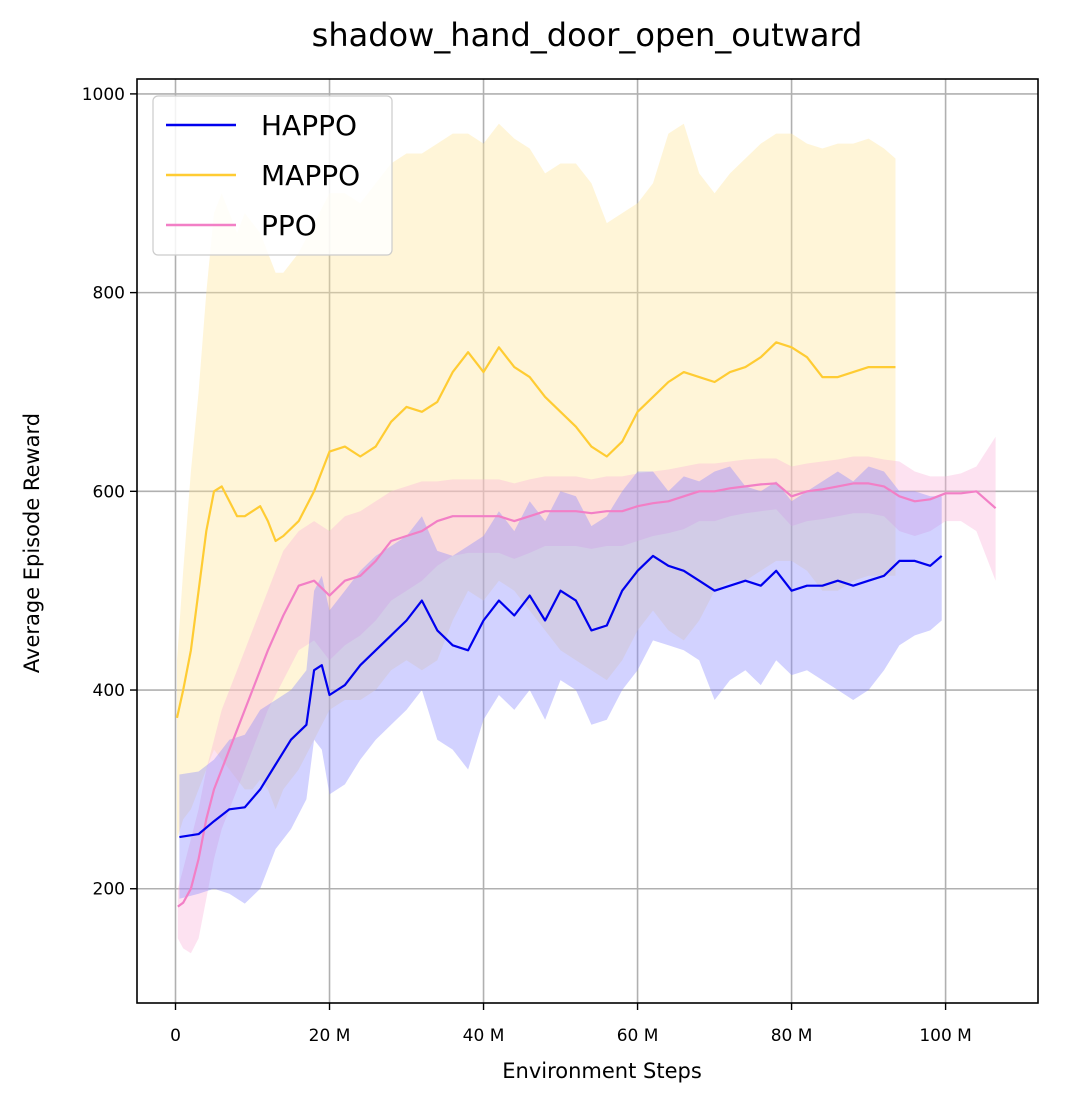 The height and width of the screenshot is (1104, 1087). Describe the element at coordinates (109, 691) in the screenshot. I see `y-tick-label: 400` at that location.